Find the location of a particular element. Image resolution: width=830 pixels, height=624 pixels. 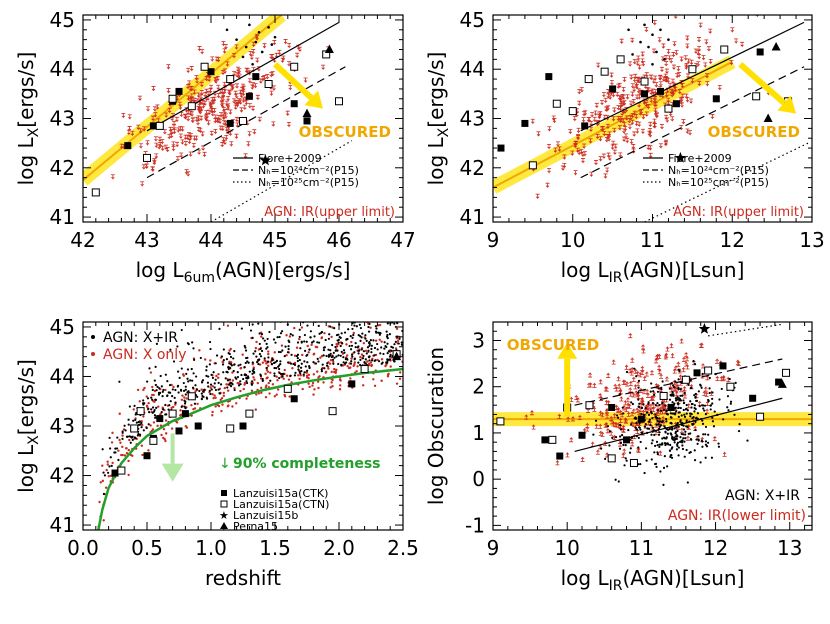

dashed-relation-line is located at coordinates (246, 122).